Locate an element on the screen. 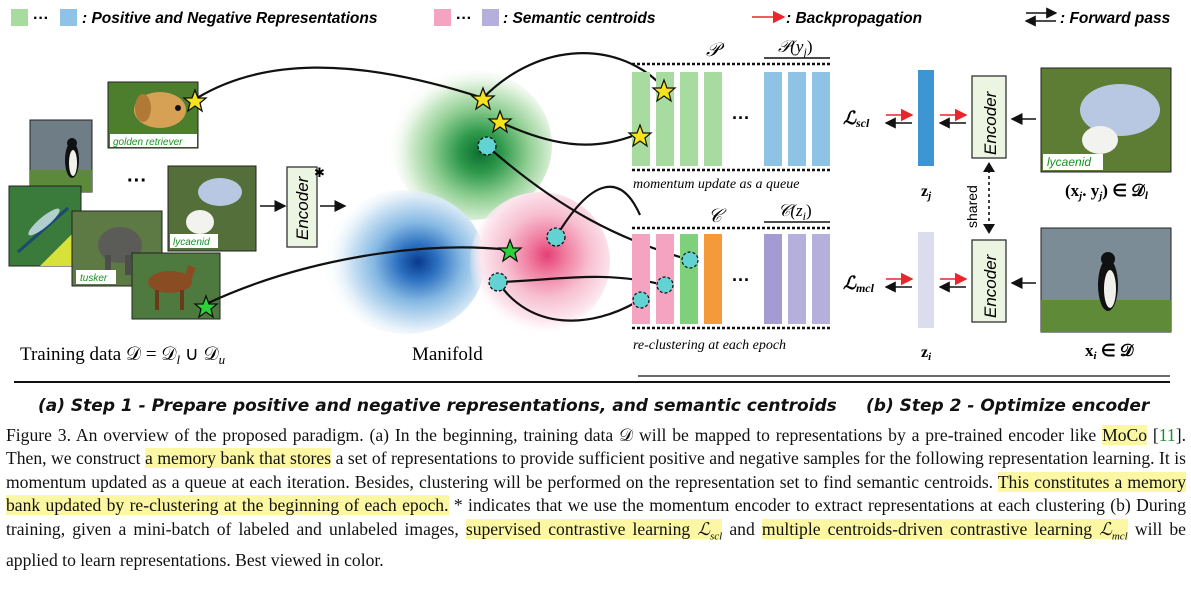  image-dragonfly is located at coordinates (45, 226).